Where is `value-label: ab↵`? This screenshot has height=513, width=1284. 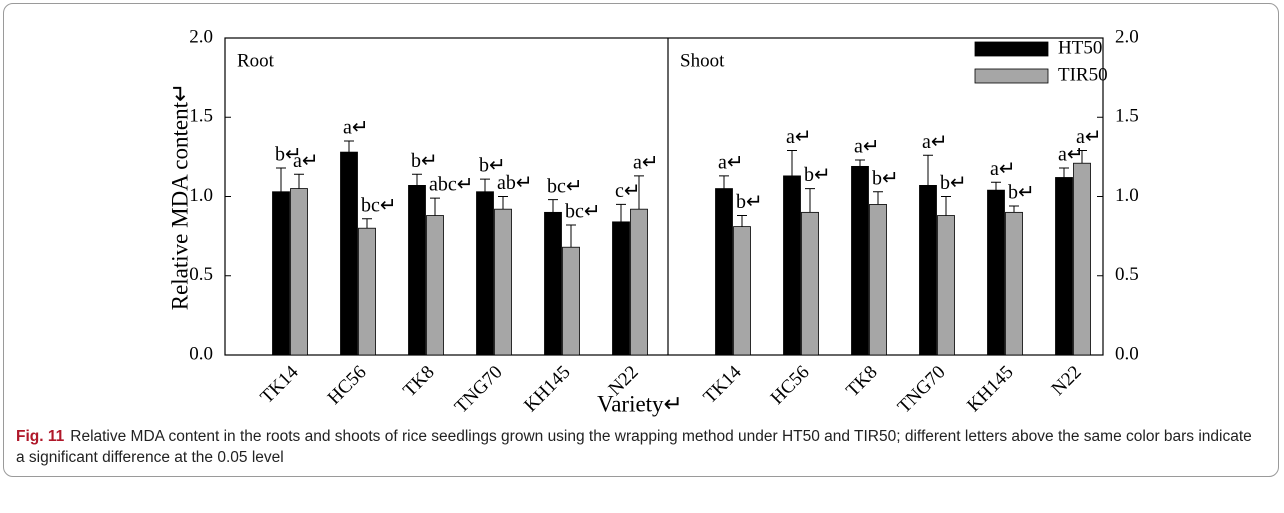
value-label: ab↵ is located at coordinates (515, 183).